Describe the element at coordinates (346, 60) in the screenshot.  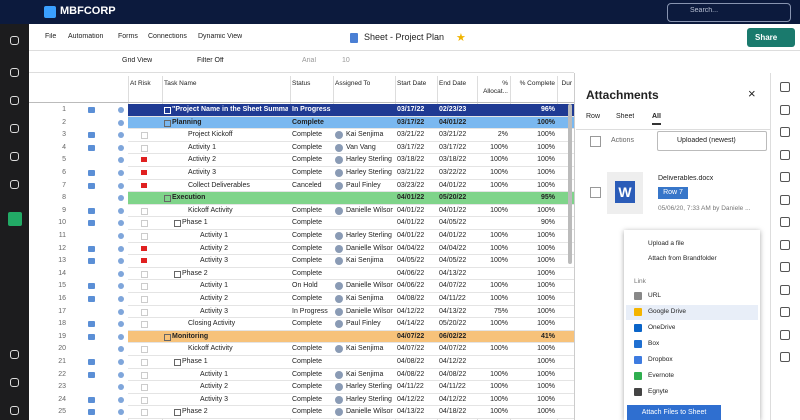
I see `size-select: 10` at that location.